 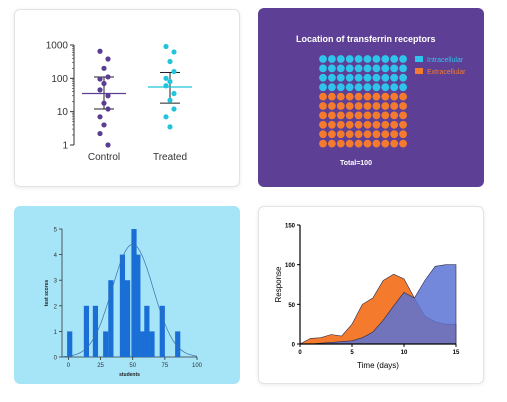 What do you see at coordinates (278, 284) in the screenshot?
I see `y-axis-label: Response` at bounding box center [278, 284].